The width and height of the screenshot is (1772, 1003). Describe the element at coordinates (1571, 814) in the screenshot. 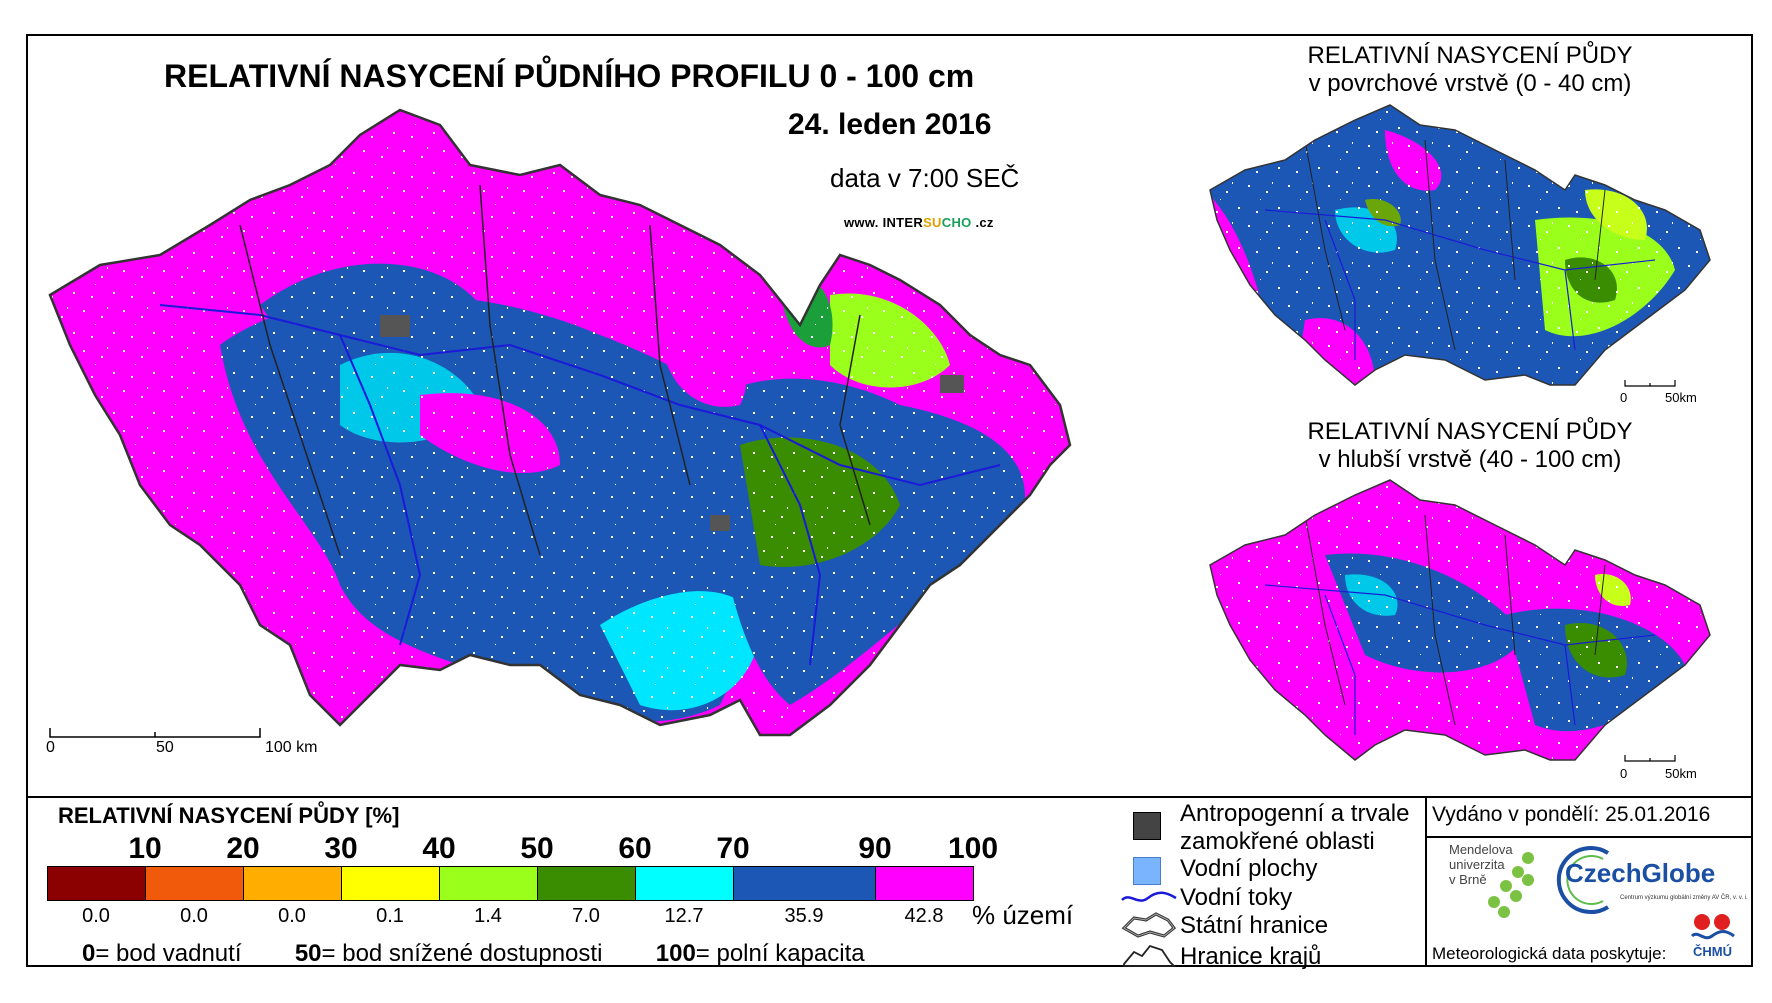

I see `issued-date: Vydáno v pondělí: 25.01.2016` at that location.